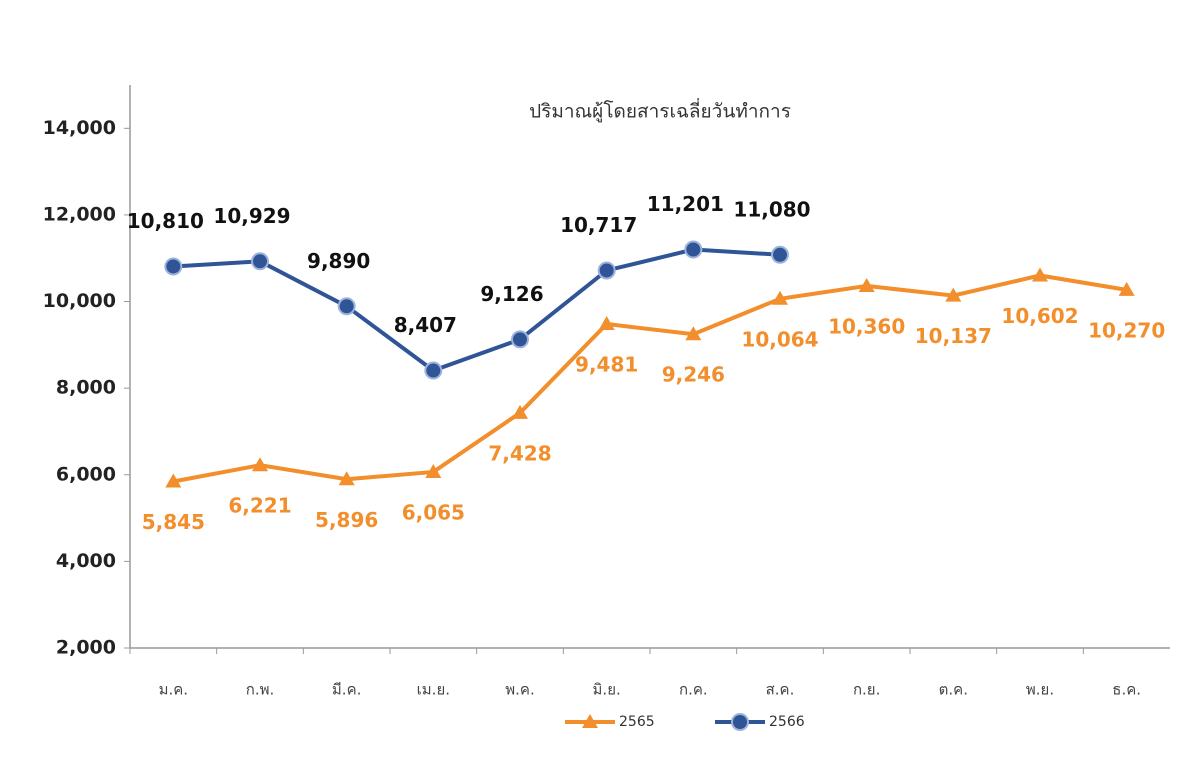 This screenshot has width=1202, height=758. I want to click on data-label: 6,065, so click(433, 512).